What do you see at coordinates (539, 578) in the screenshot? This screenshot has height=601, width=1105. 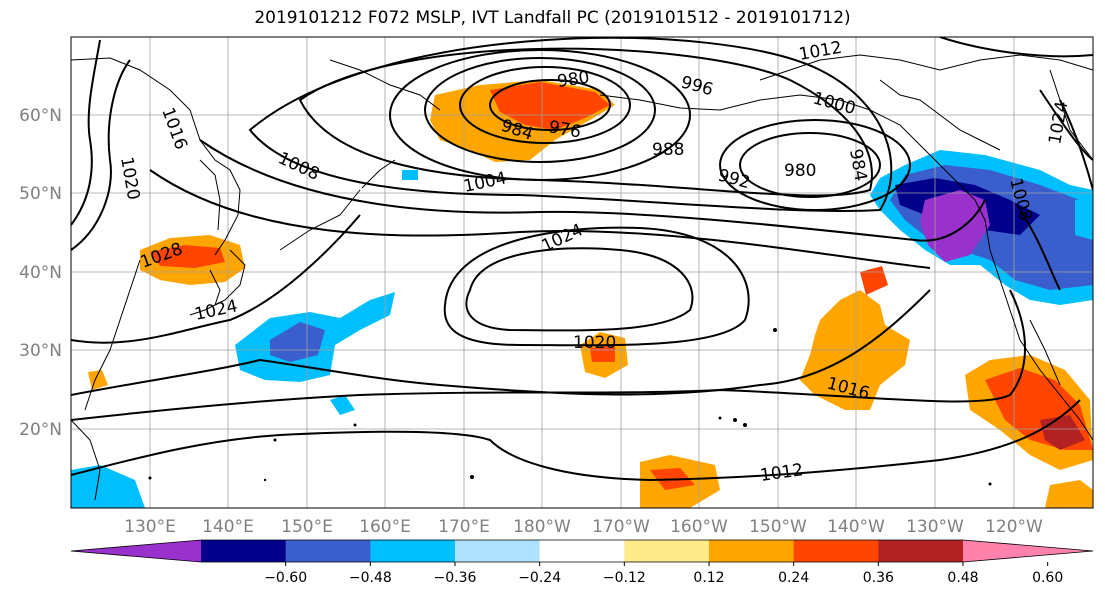 I see `colorbar-tick-label: −0.24` at bounding box center [539, 578].